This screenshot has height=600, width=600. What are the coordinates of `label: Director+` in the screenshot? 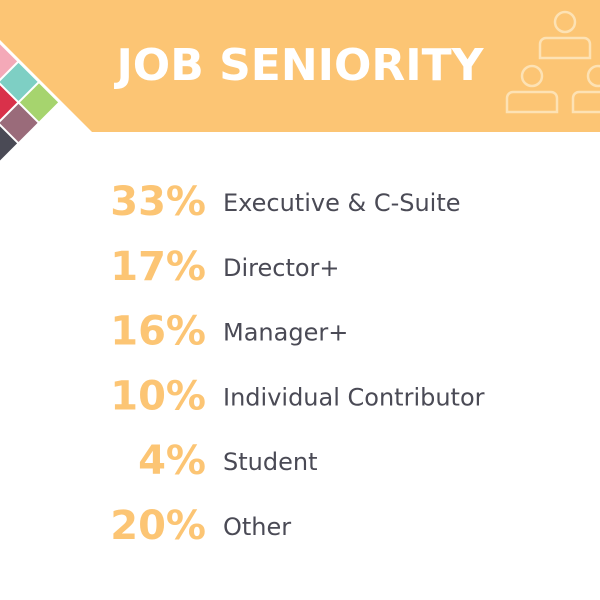 It's located at (281, 268).